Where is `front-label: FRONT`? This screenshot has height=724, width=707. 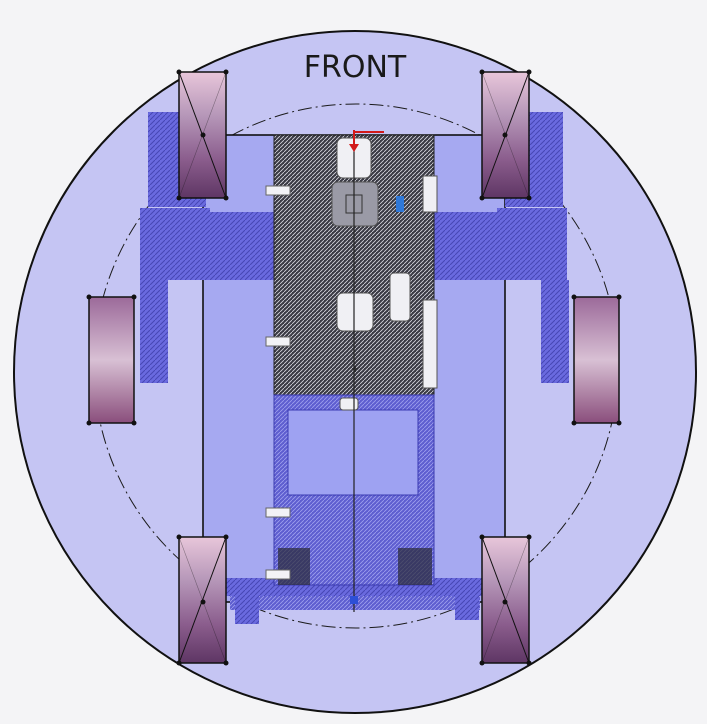
front-label: FRONT is located at coordinates (355, 67).